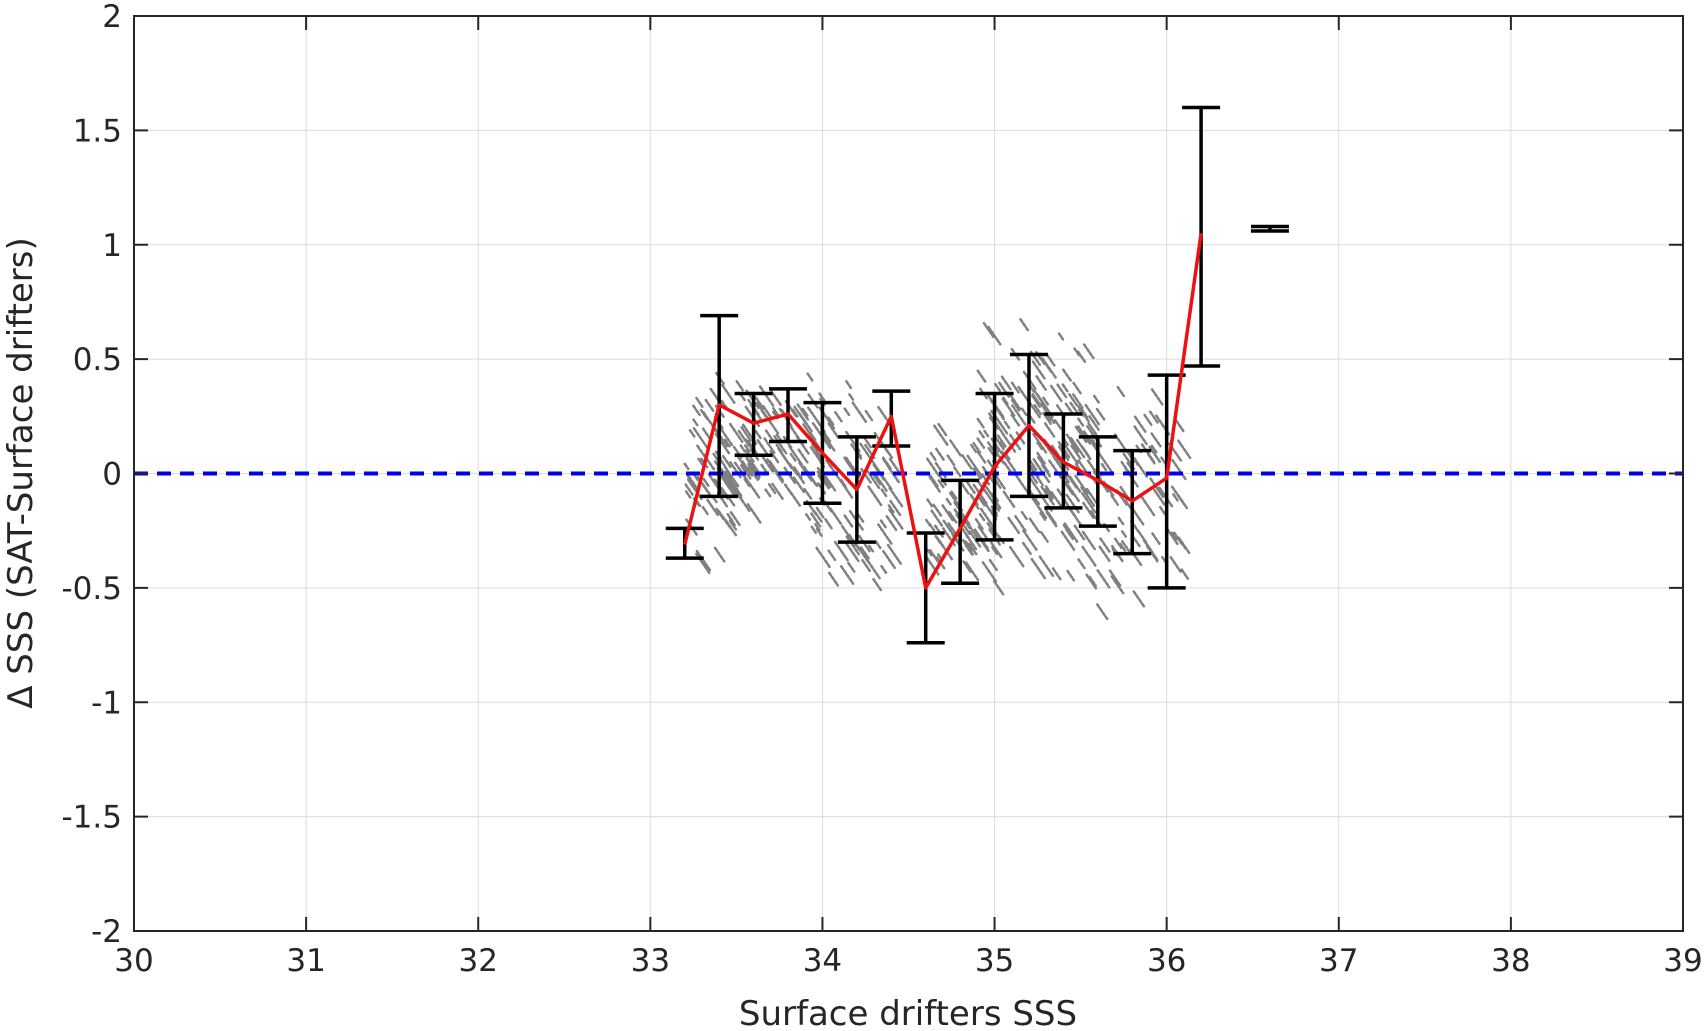  I want to click on x-tick-label: 34, so click(822, 961).